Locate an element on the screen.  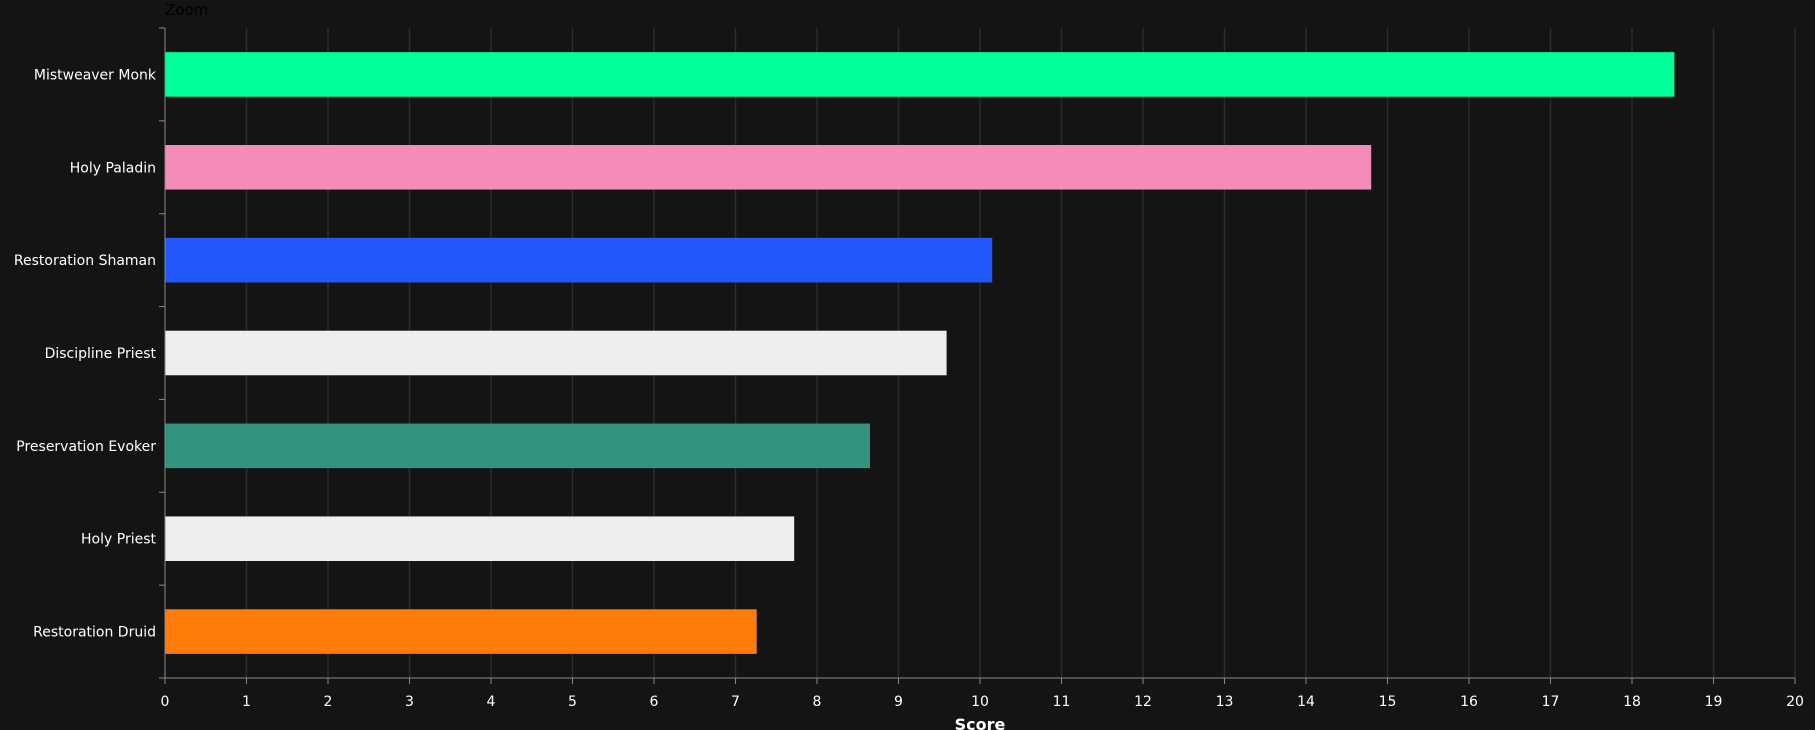
bar-mistweaver-monk is located at coordinates (920, 74).